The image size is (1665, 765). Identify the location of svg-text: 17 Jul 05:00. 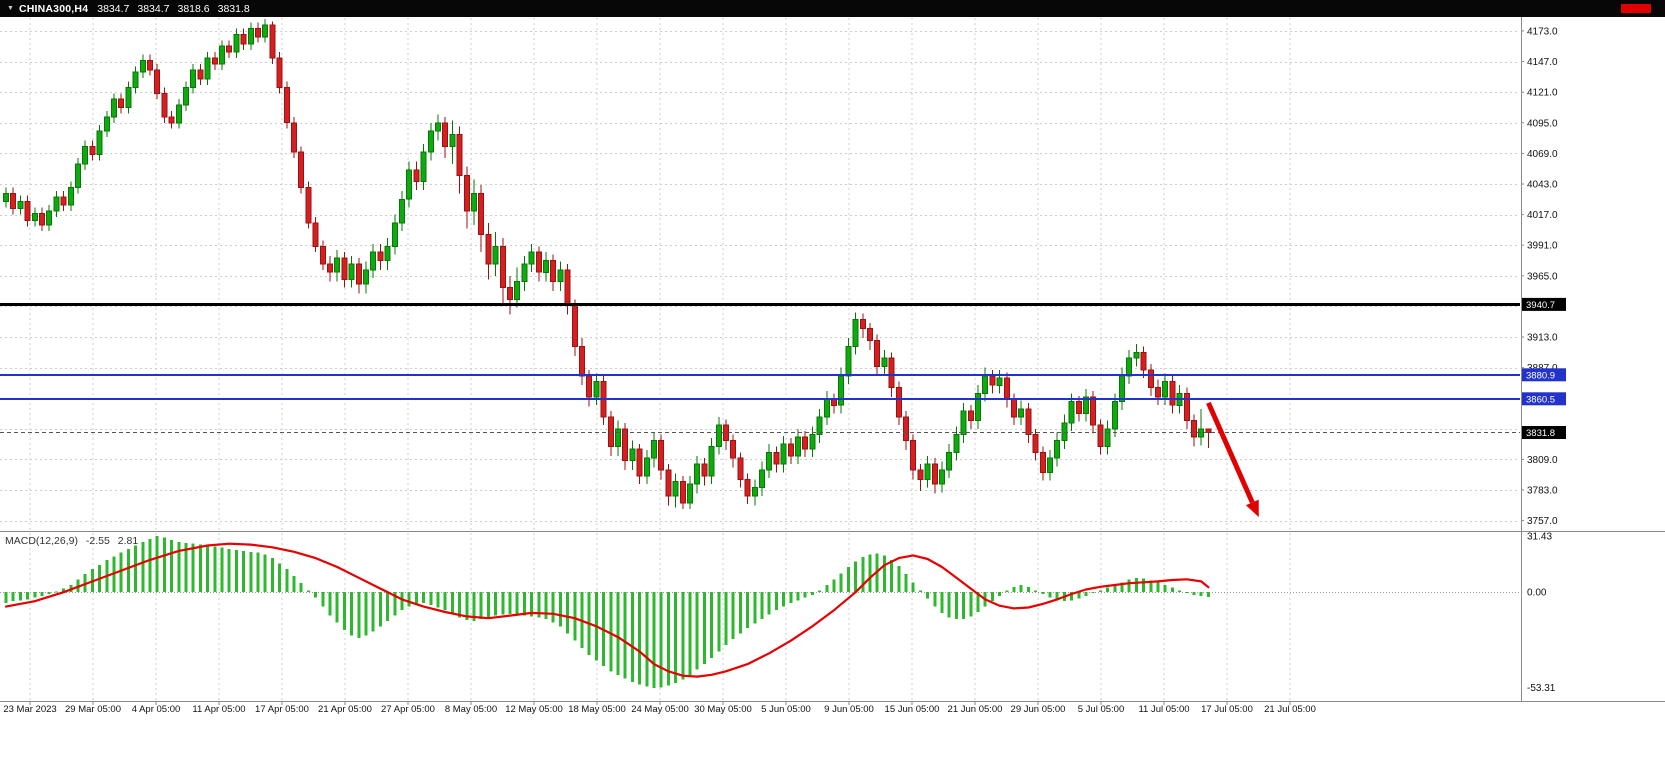
(1227, 709).